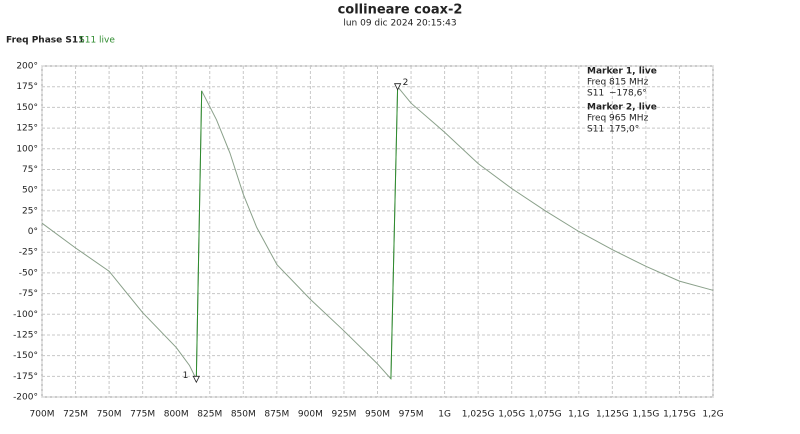  I want to click on marker-title: Marker 2, live, so click(622, 108).